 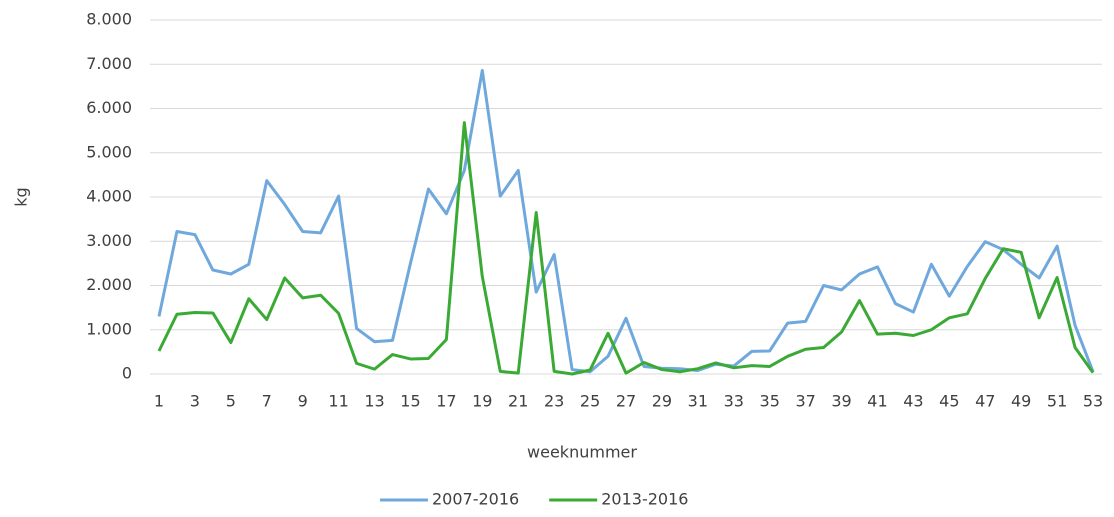 What do you see at coordinates (734, 401) in the screenshot?
I see `x-tick-label: 33` at bounding box center [734, 401].